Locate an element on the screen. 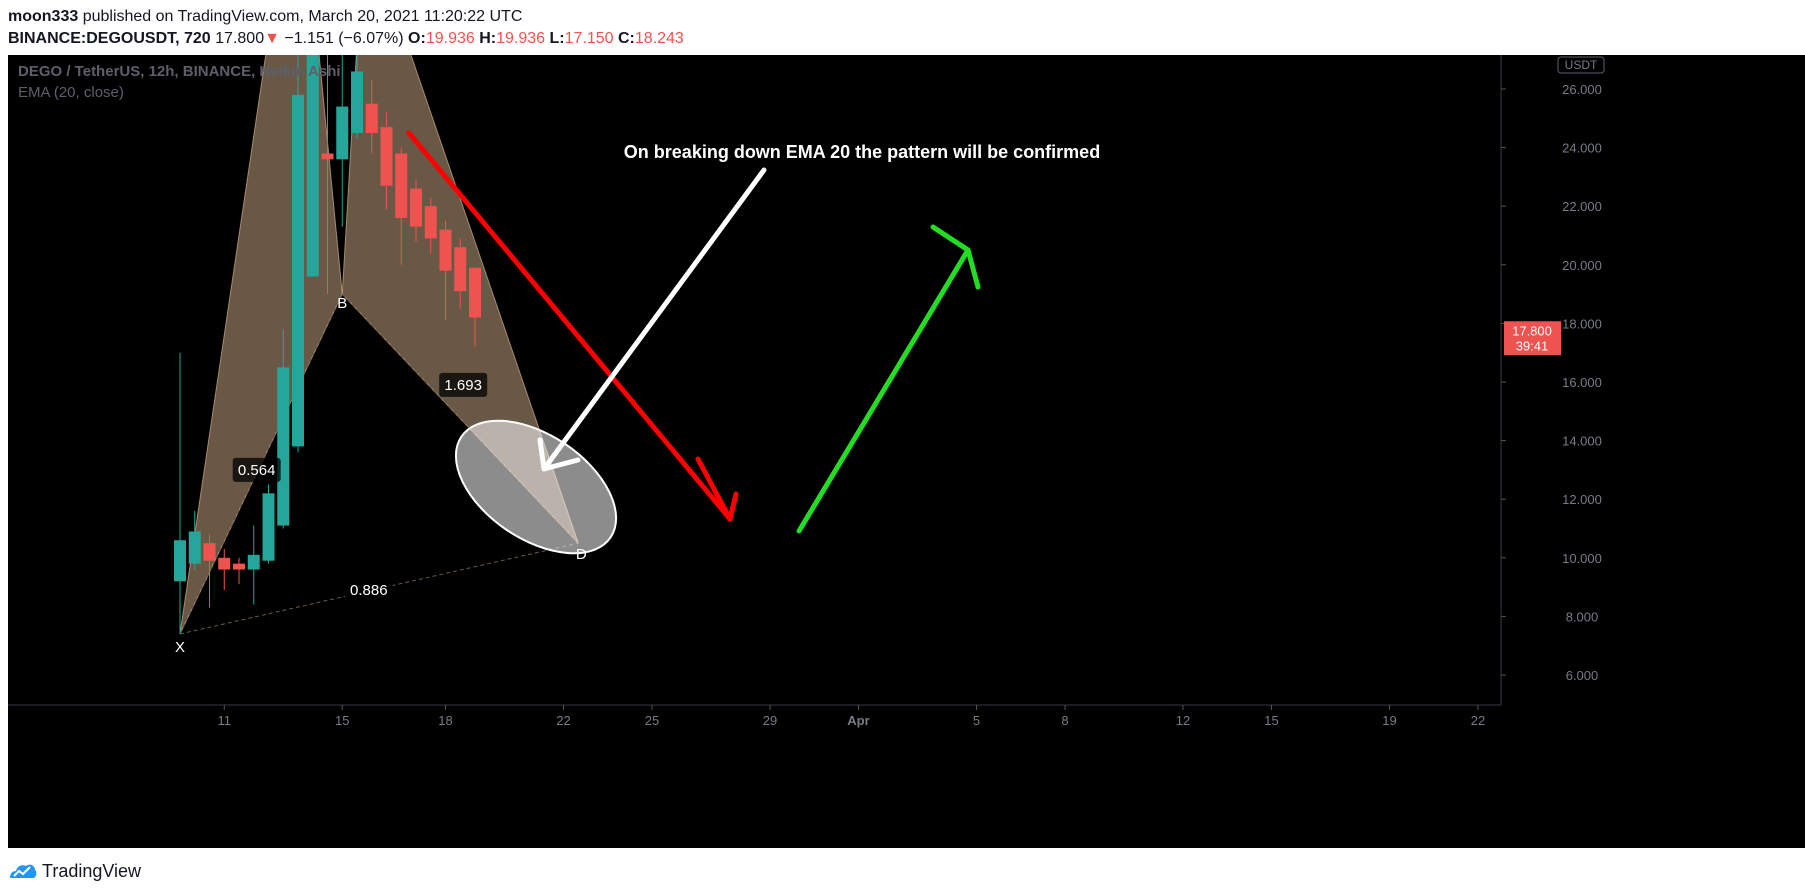 The height and width of the screenshot is (895, 1805). author-name: moon333 is located at coordinates (43, 16).